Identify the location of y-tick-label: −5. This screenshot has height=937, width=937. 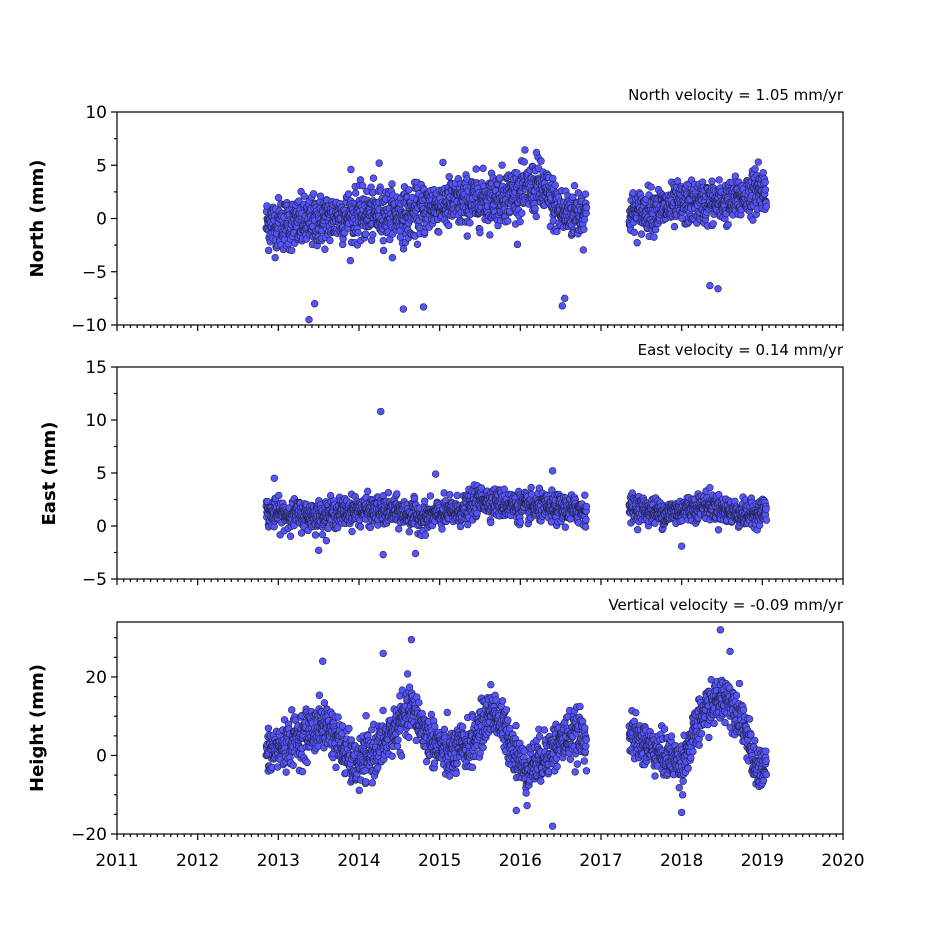
(94, 580).